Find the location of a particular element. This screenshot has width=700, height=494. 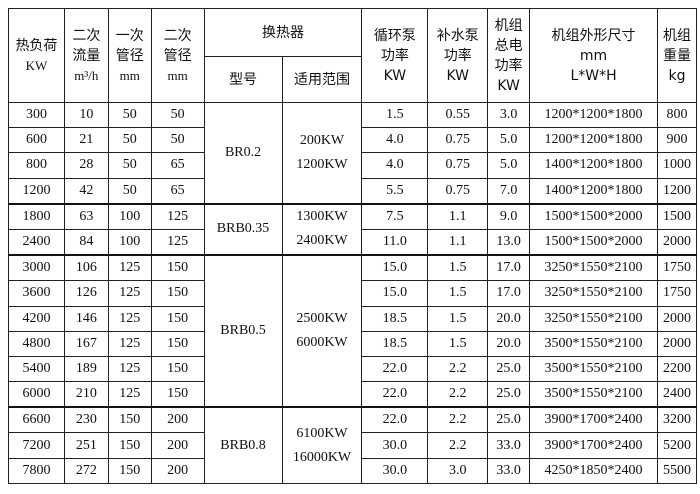

cell-primary-pipe: 150 is located at coordinates (129, 445).